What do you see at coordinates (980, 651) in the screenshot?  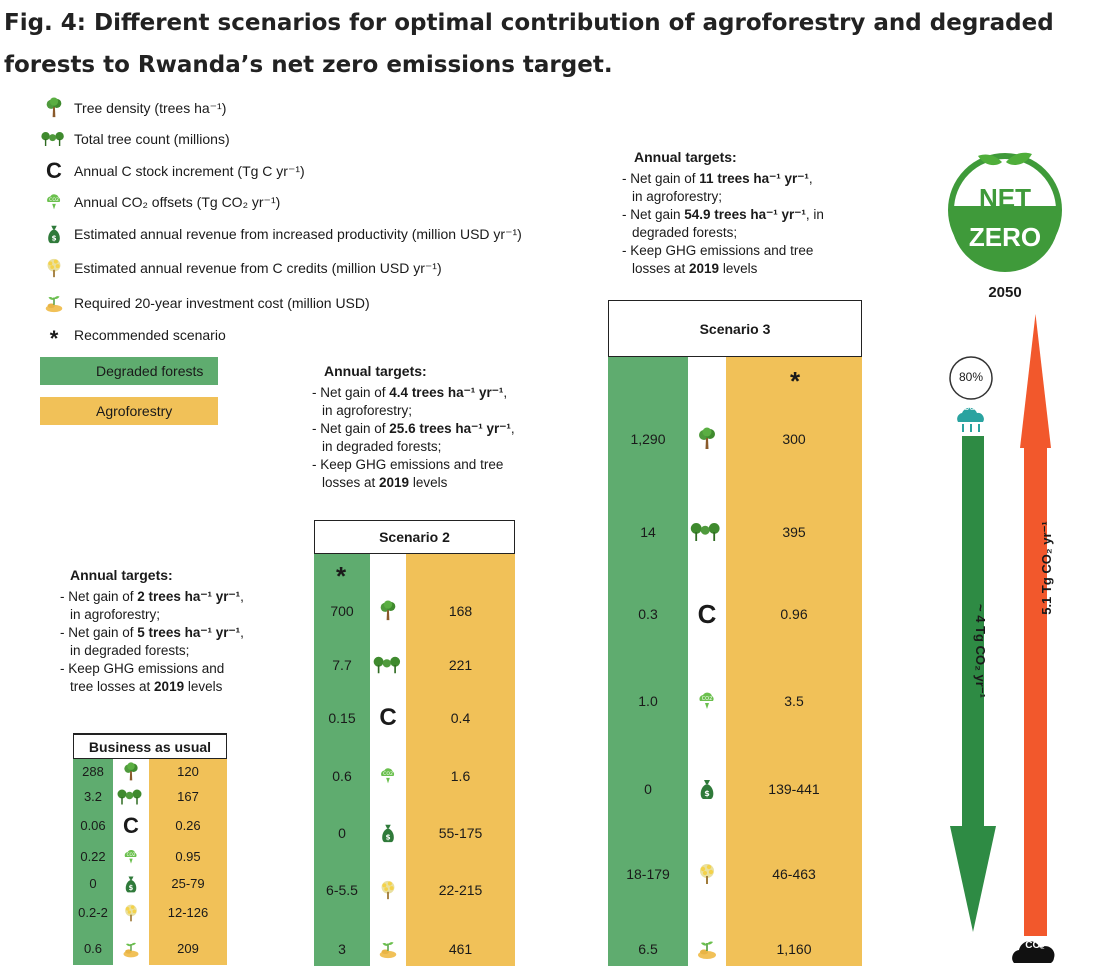 I see `green-arrow-label: ~ 4 Tg CO₂ yr⁻¹` at bounding box center [980, 651].